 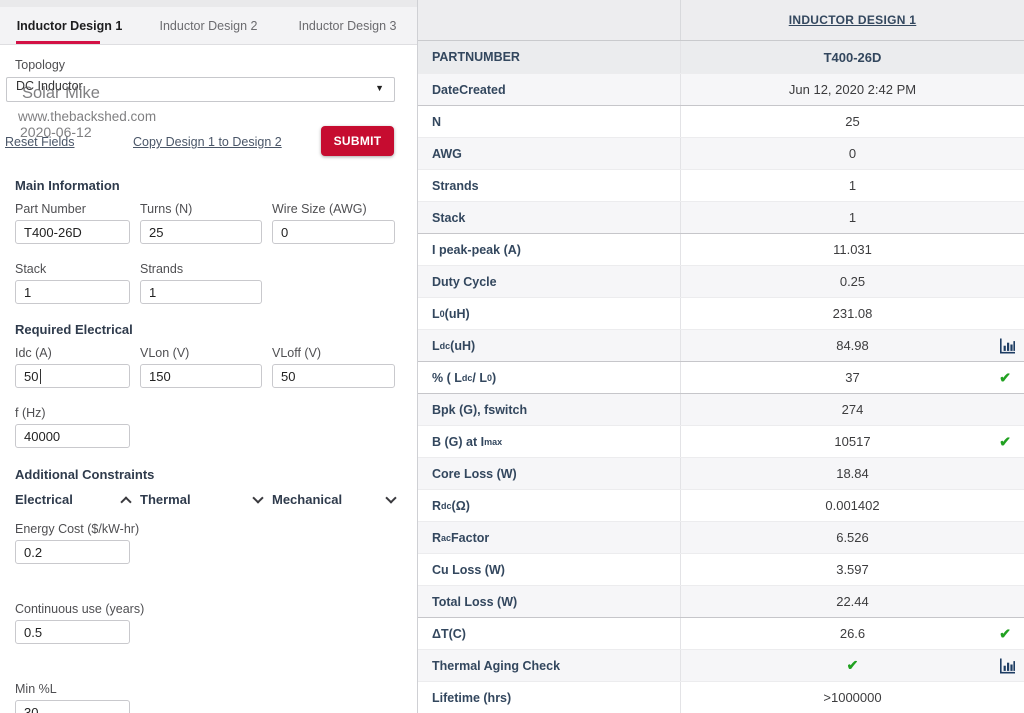 I want to click on min-pct-l-input, so click(x=72, y=706).